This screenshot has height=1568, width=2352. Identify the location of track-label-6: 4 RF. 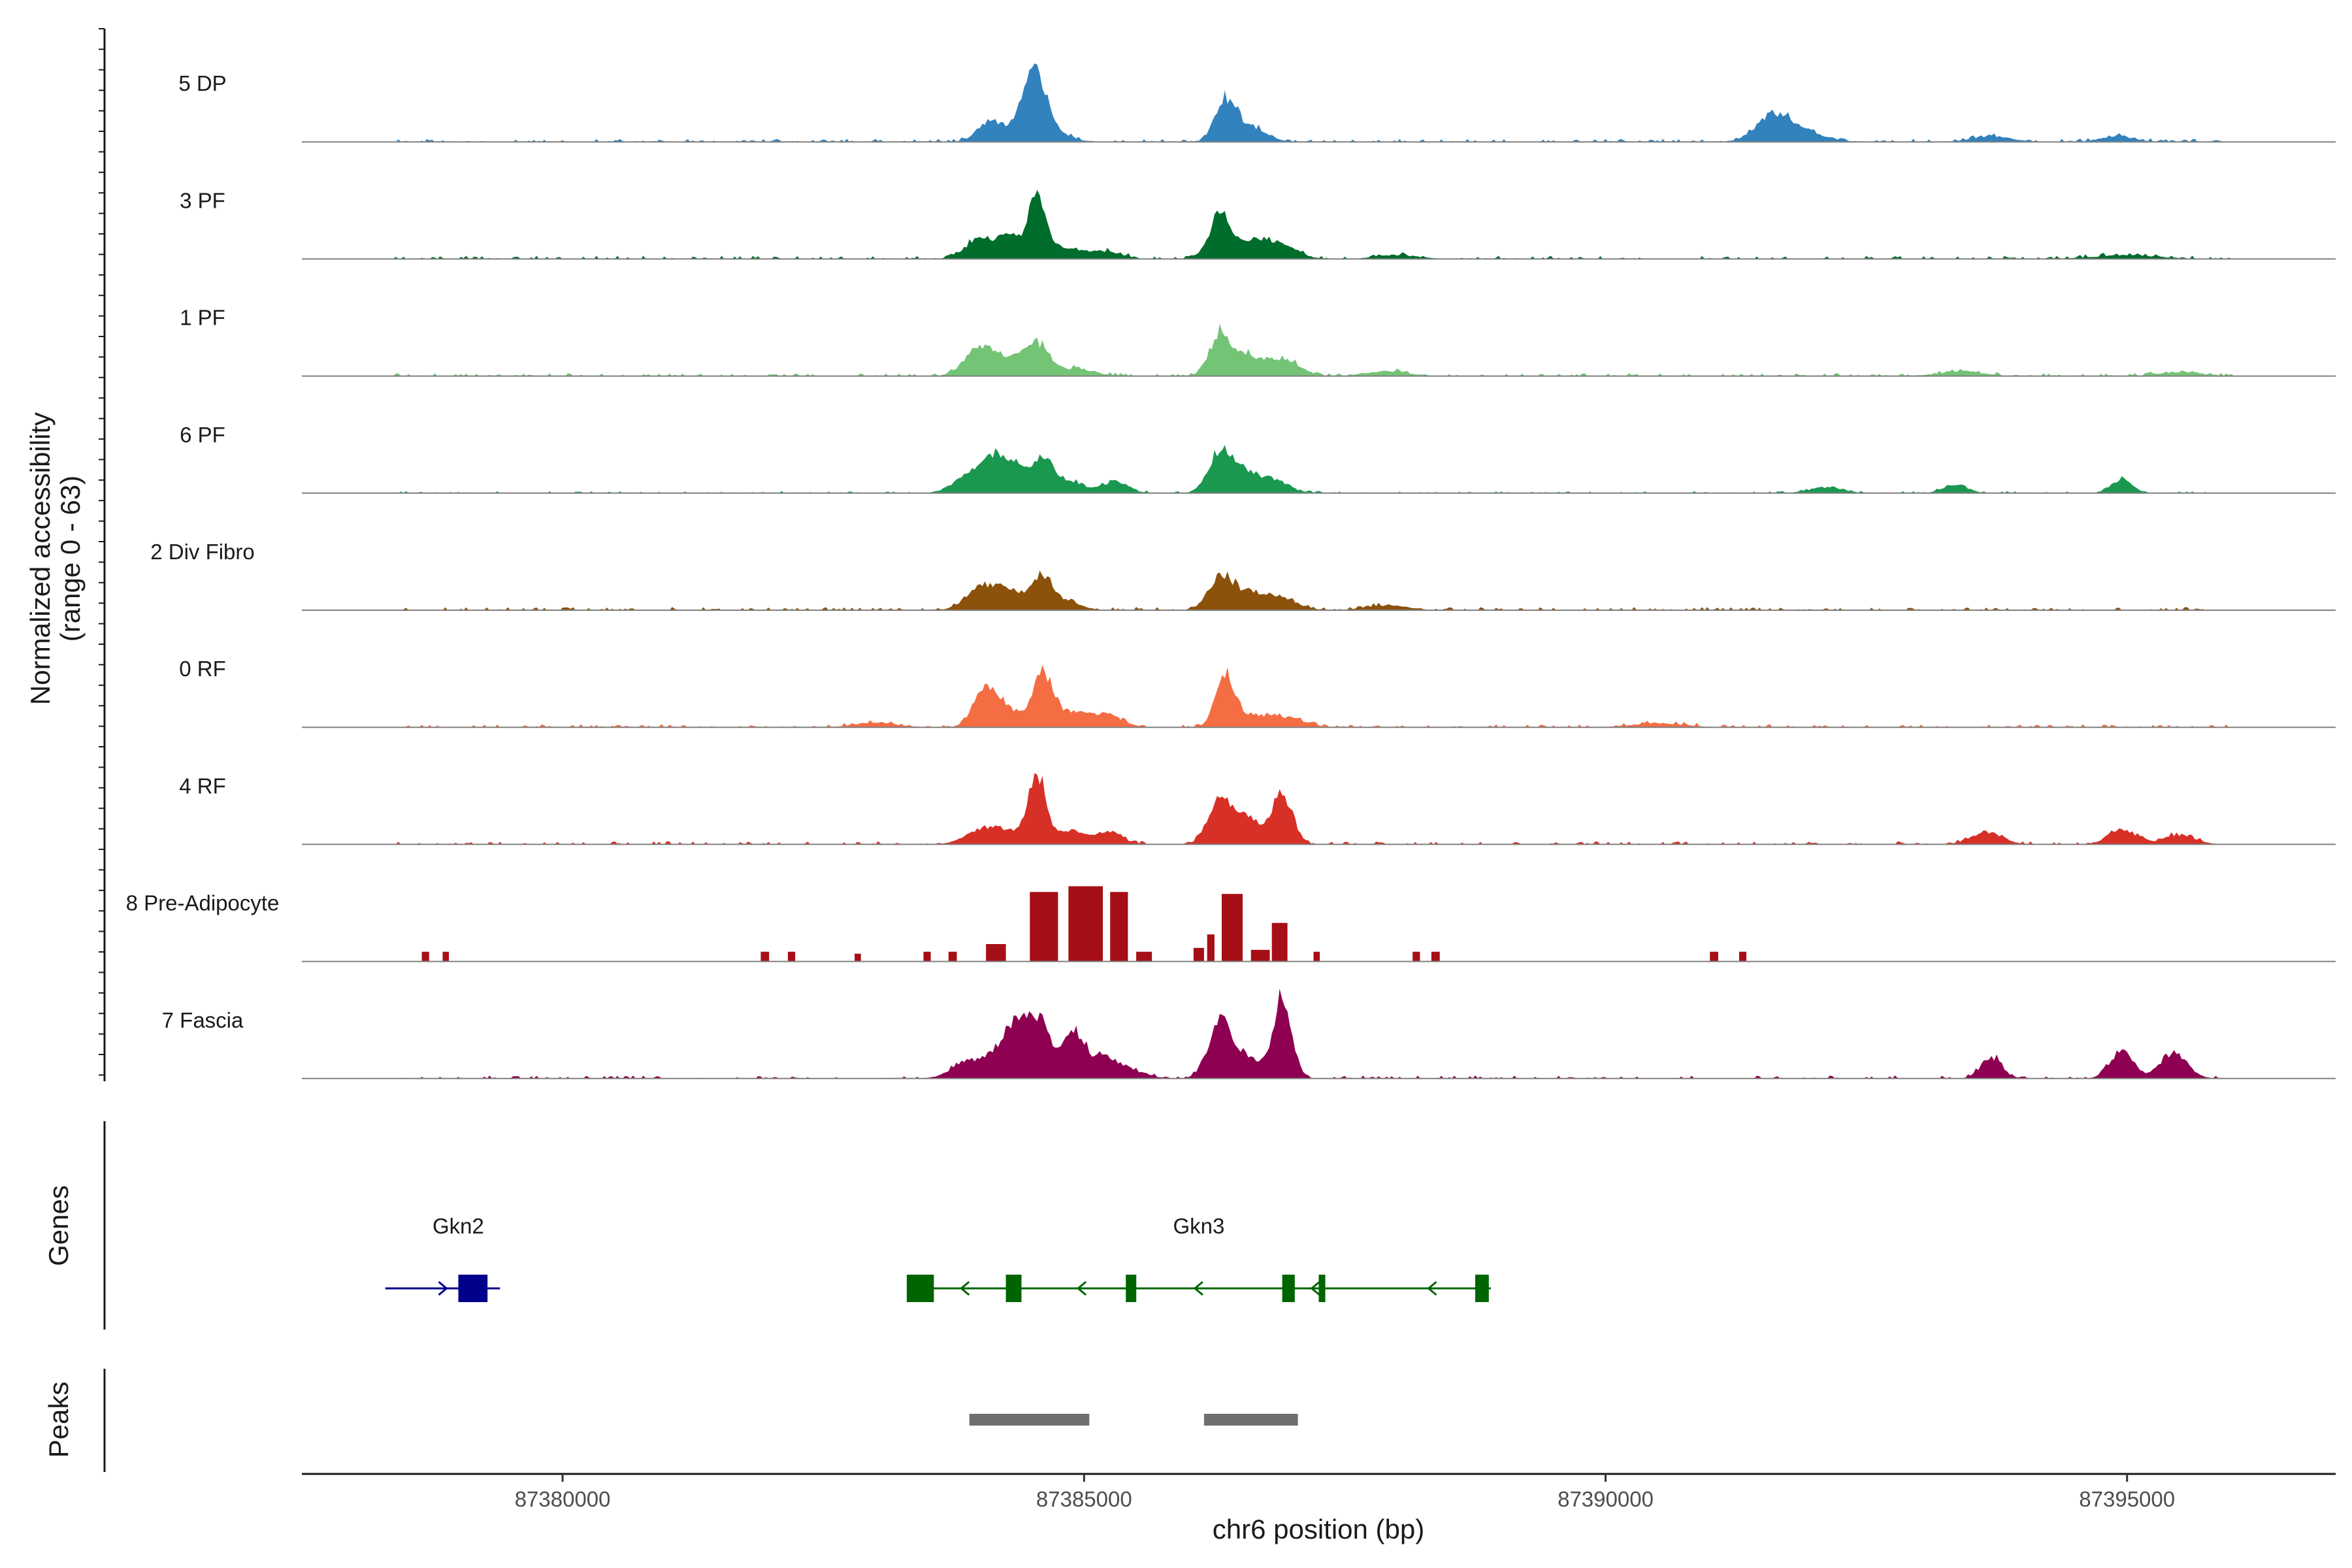
(202, 786).